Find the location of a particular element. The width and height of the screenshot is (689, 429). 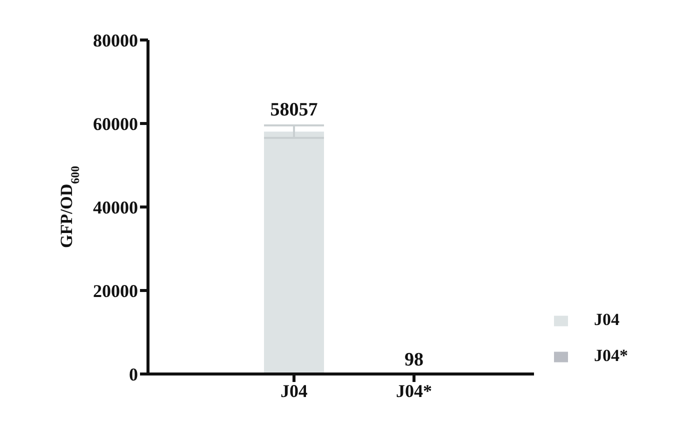

y-tick-label: 80000 is located at coordinates (115, 40).